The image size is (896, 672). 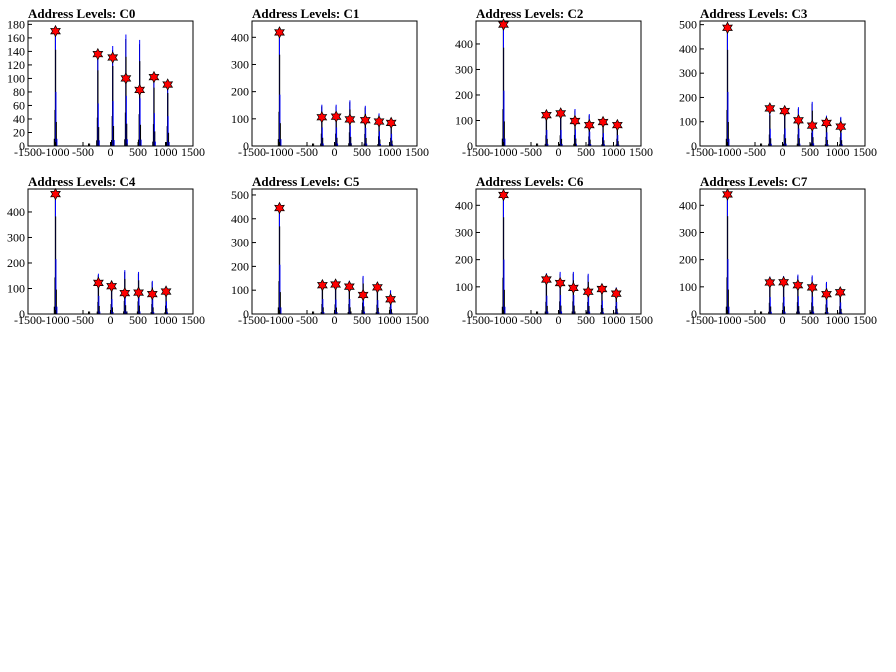 What do you see at coordinates (19, 119) in the screenshot?
I see `y-tick-label: 40` at bounding box center [19, 119].